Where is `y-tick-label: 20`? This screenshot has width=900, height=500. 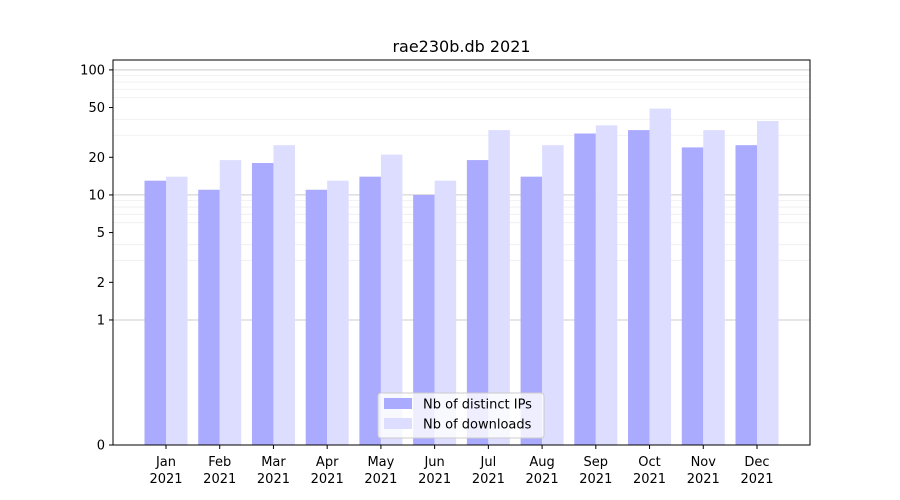
y-tick-label: 20 is located at coordinates (96, 158).